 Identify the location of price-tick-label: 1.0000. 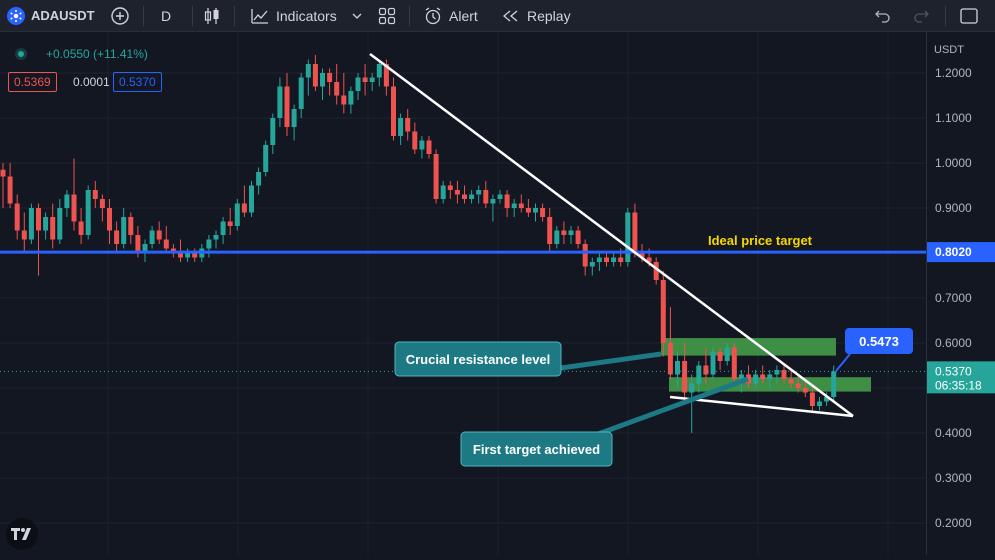
(953, 163).